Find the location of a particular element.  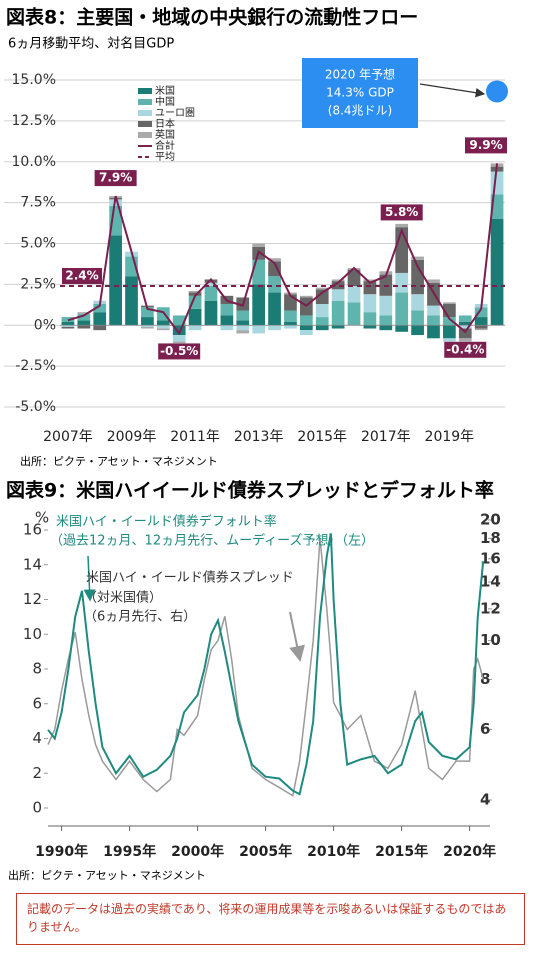

y-tick-label: -2.5% is located at coordinates (35, 366).